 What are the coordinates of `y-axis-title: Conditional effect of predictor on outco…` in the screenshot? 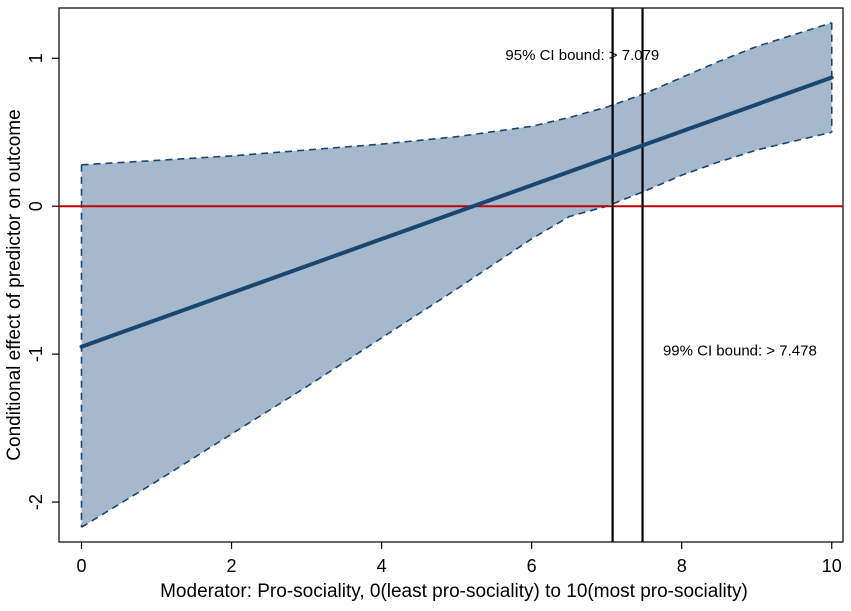 It's located at (14, 284).